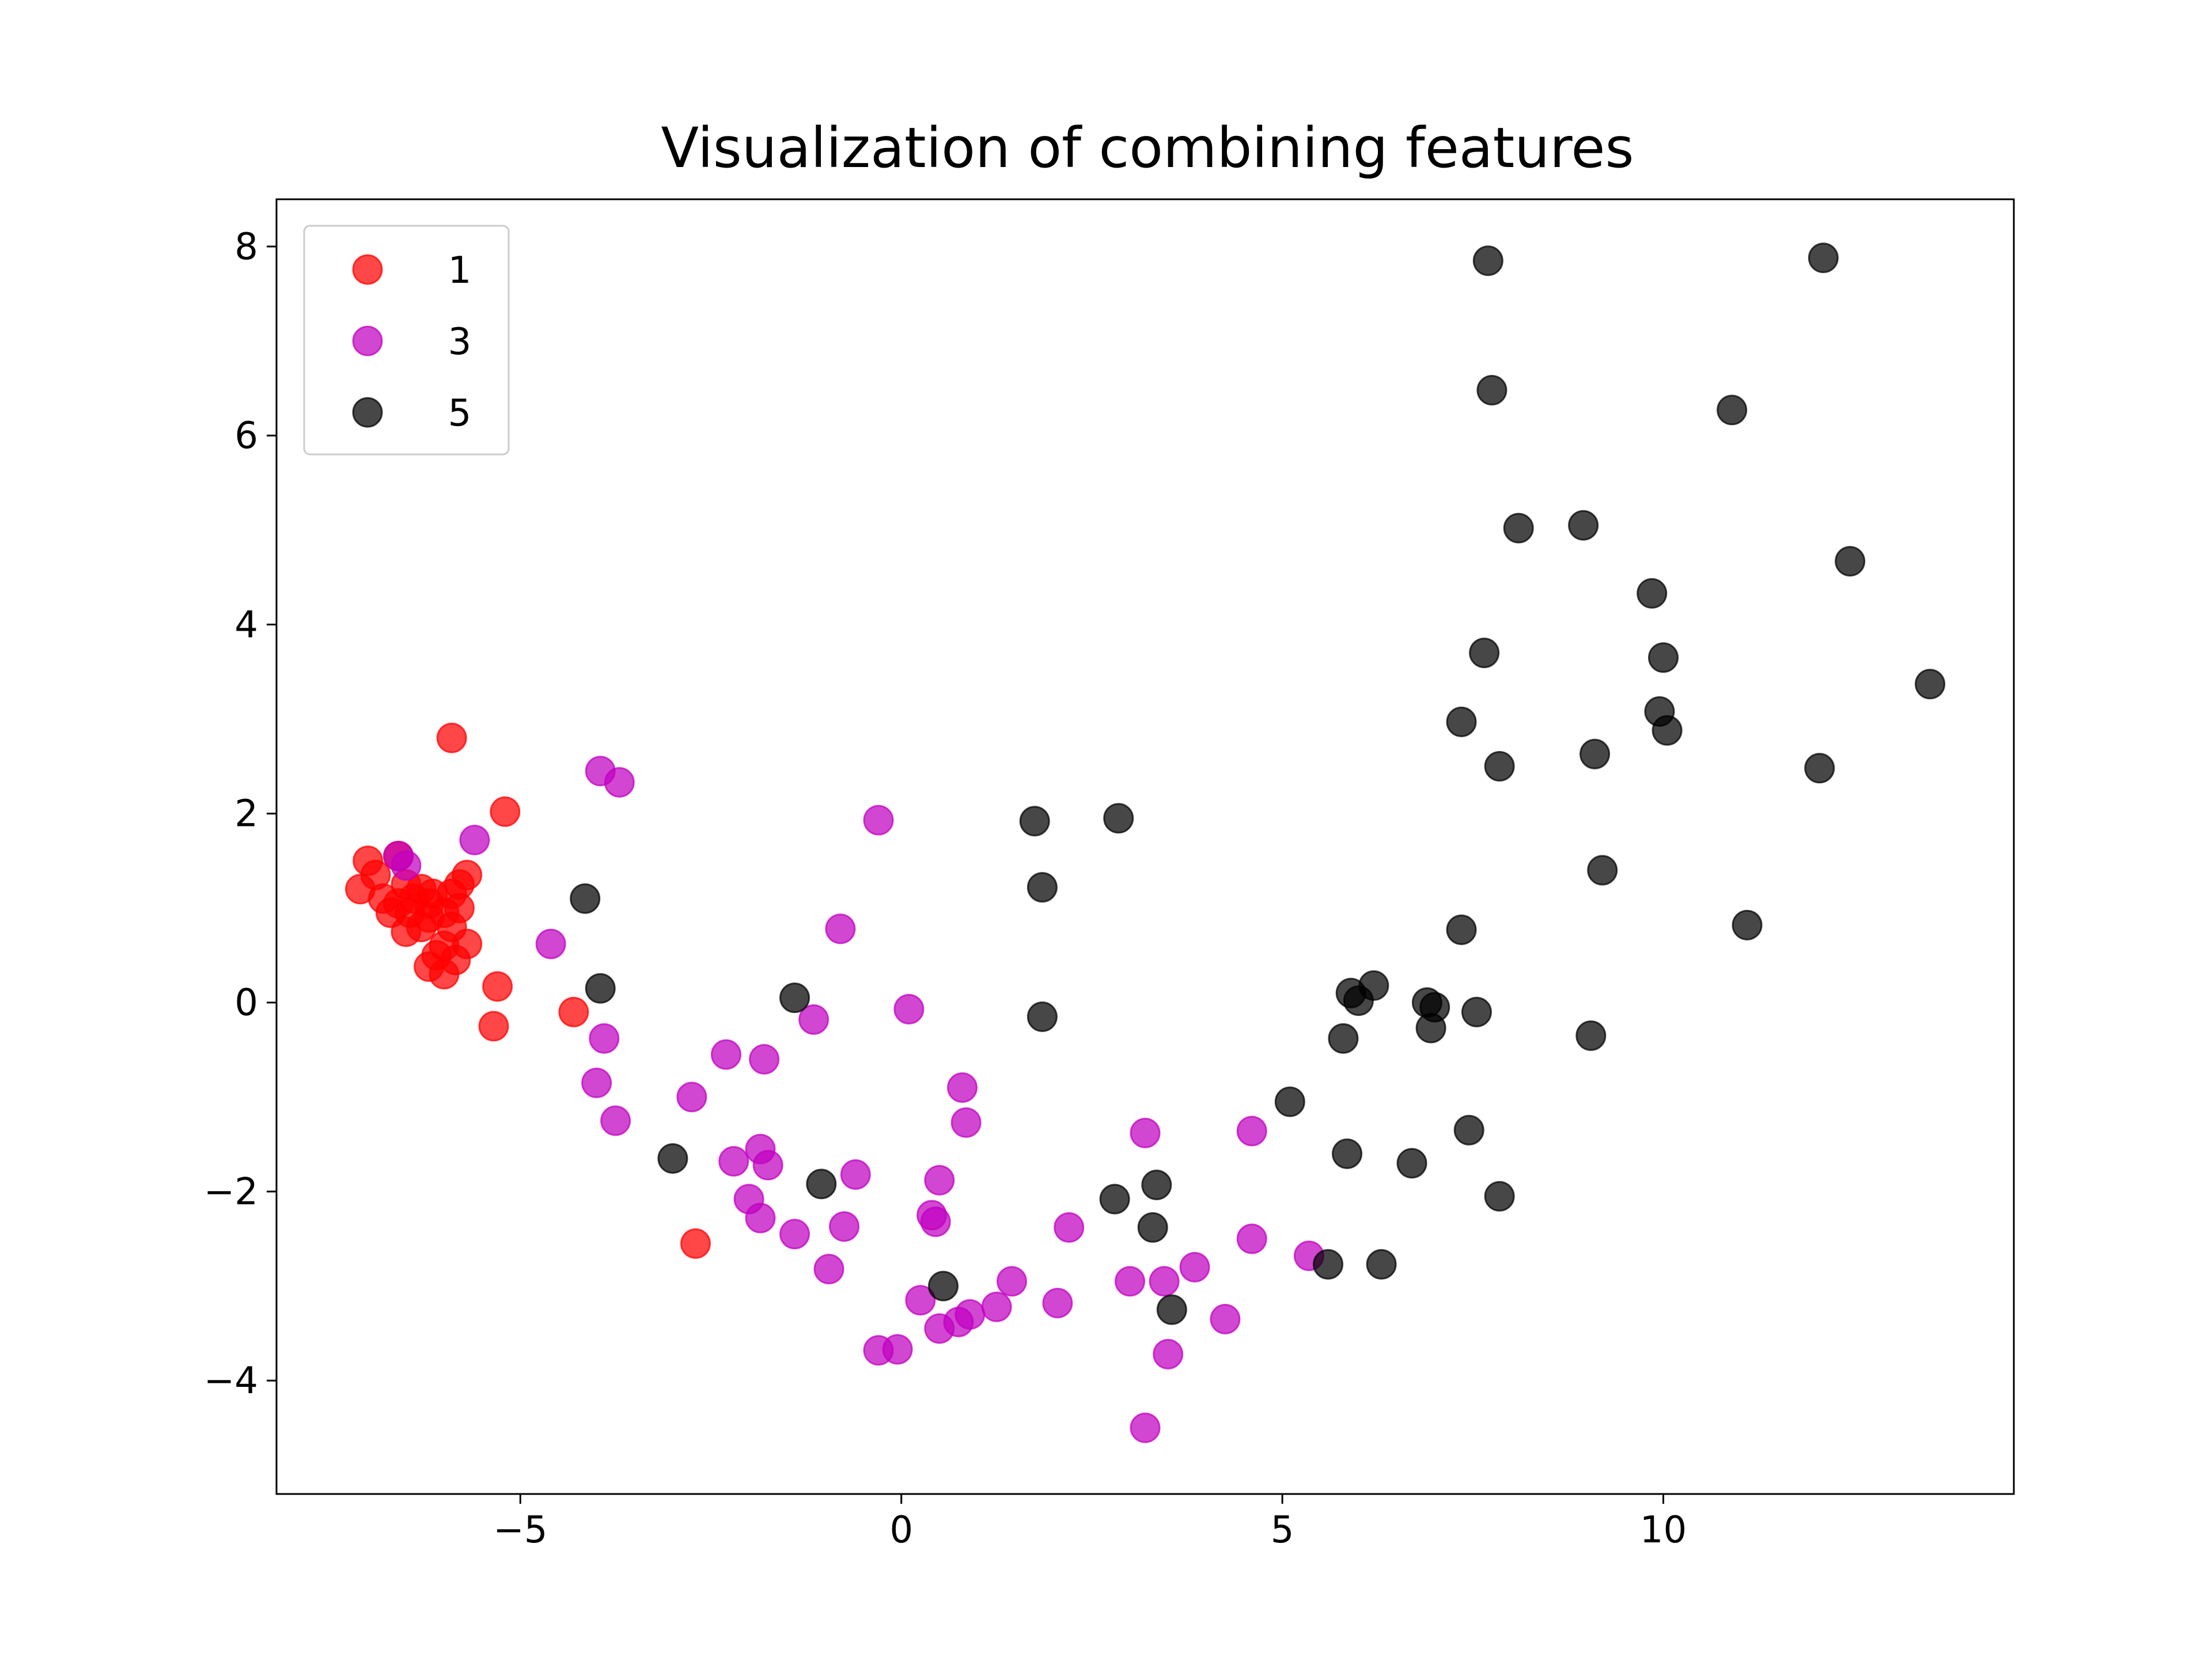 The image size is (2212, 1661). I want to click on y-tick-label: −2, so click(231, 1192).